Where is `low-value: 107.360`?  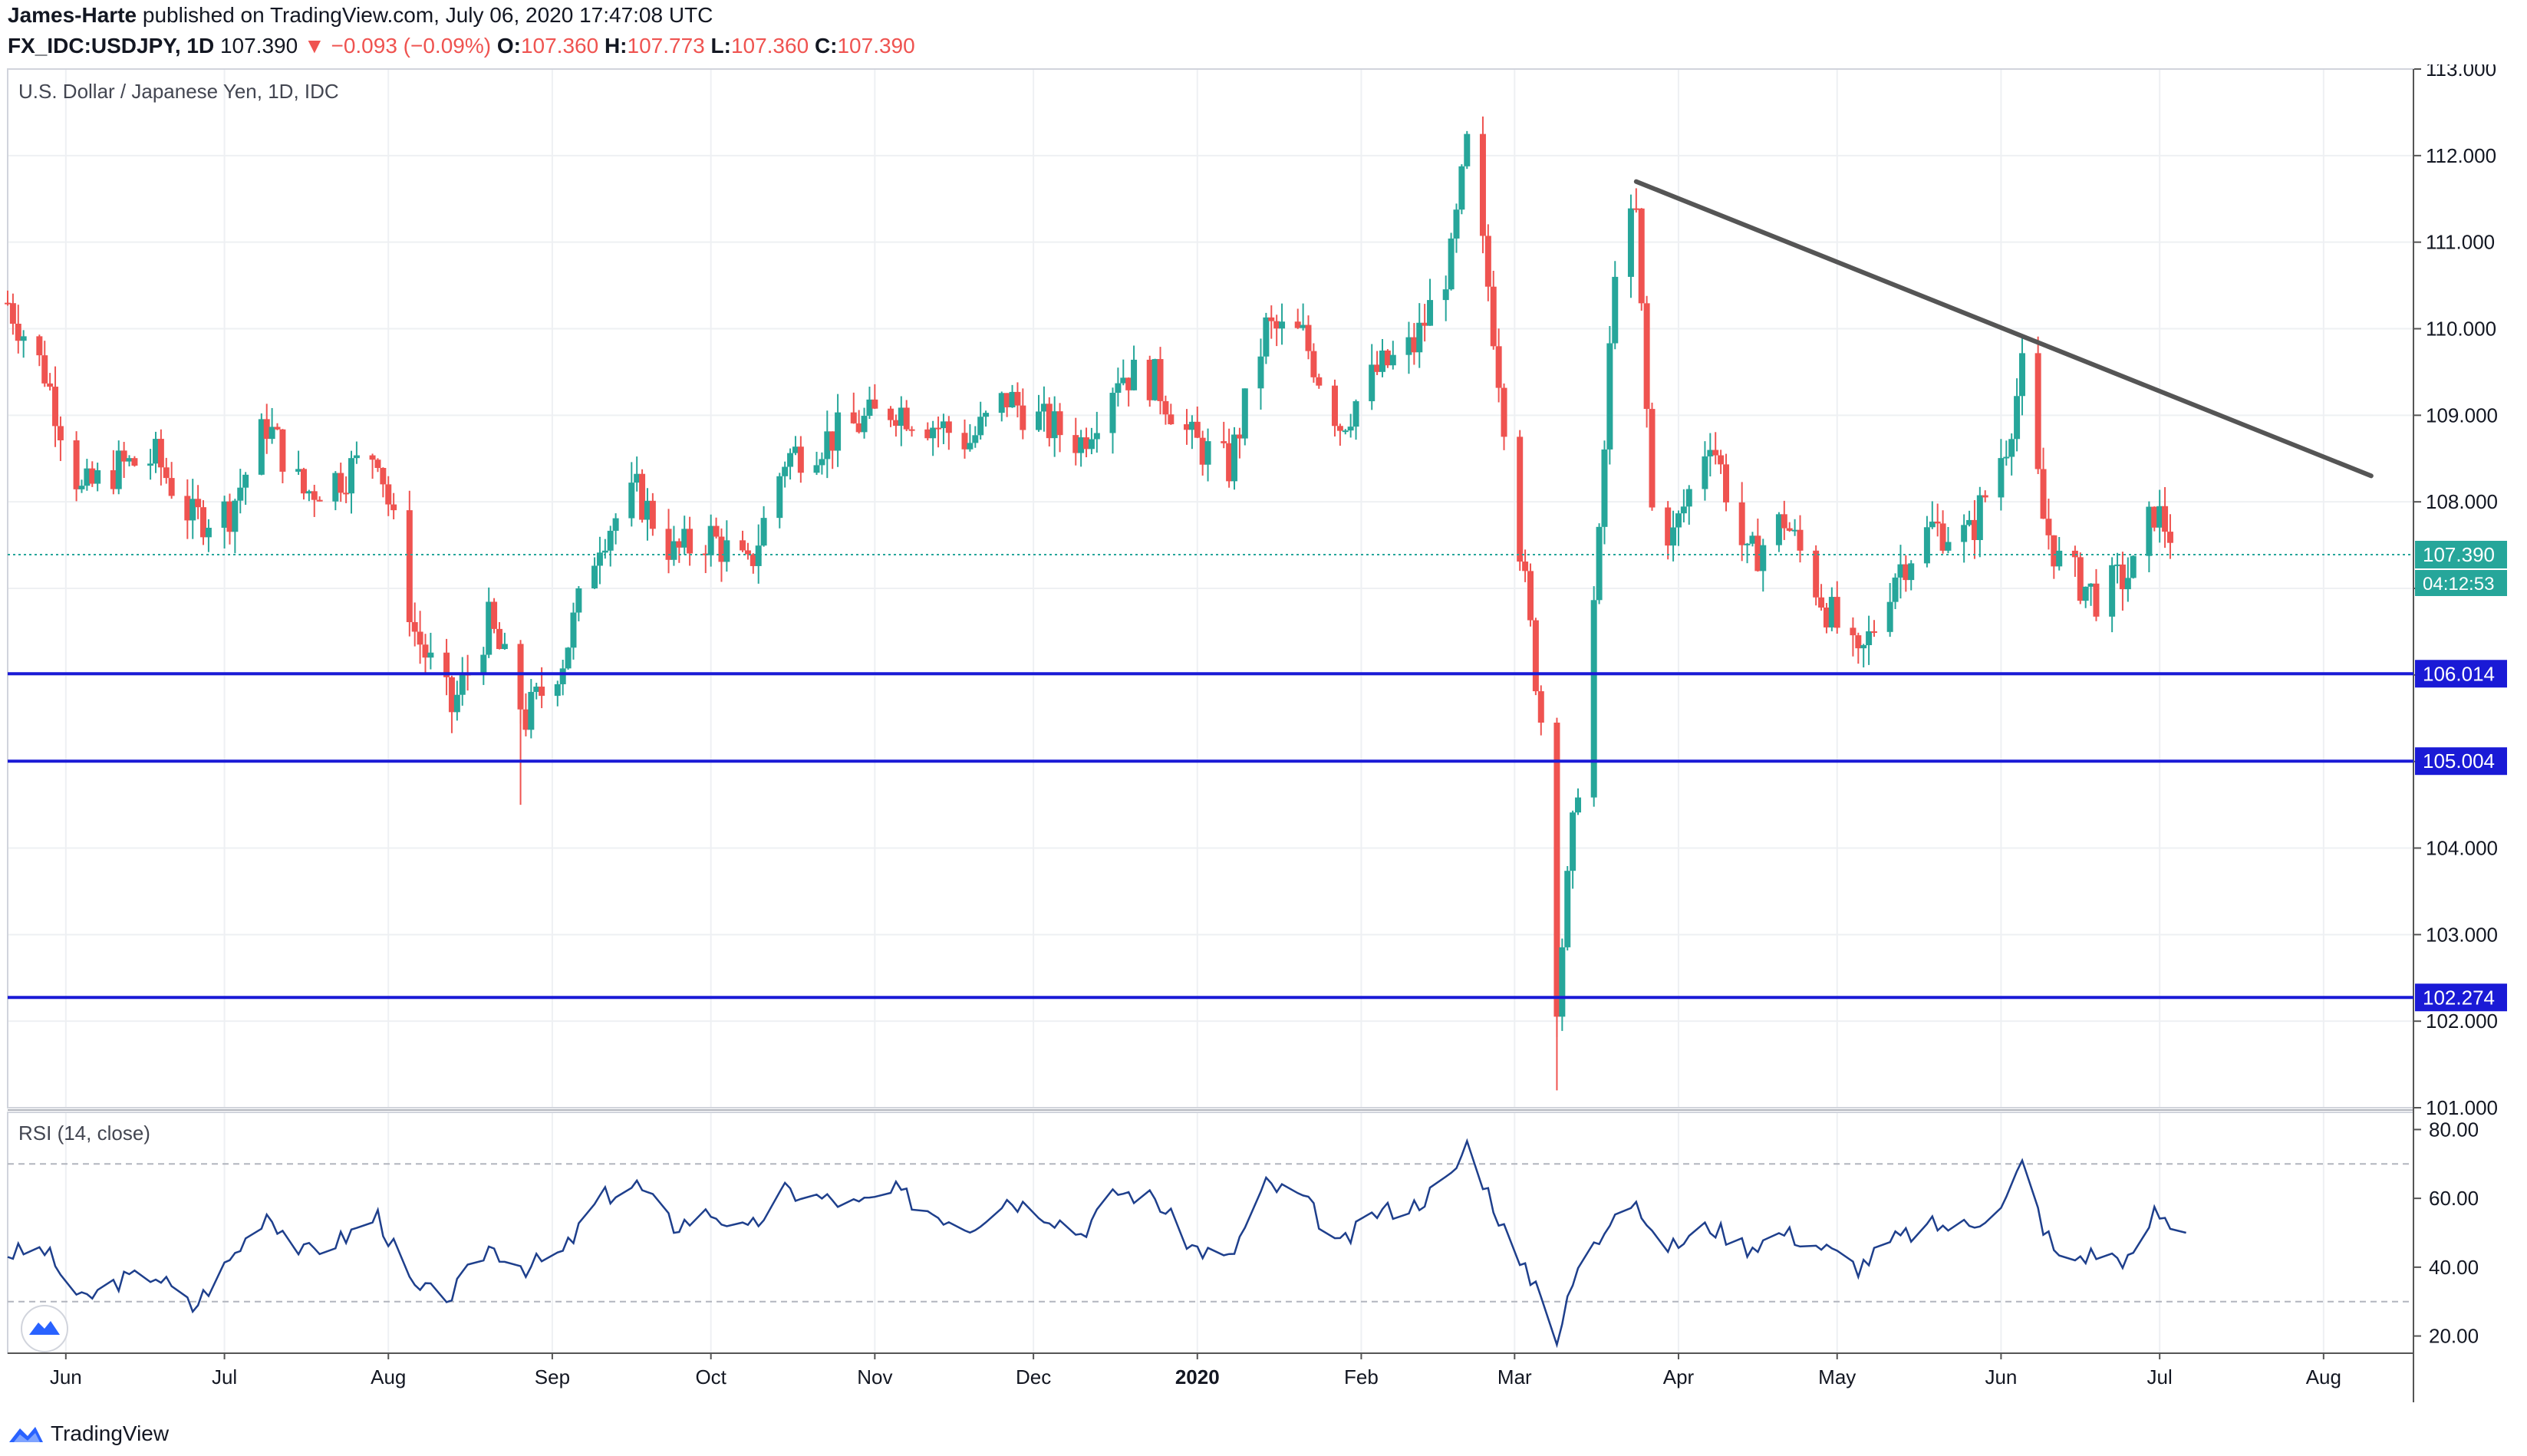
low-value: 107.360 is located at coordinates (769, 46).